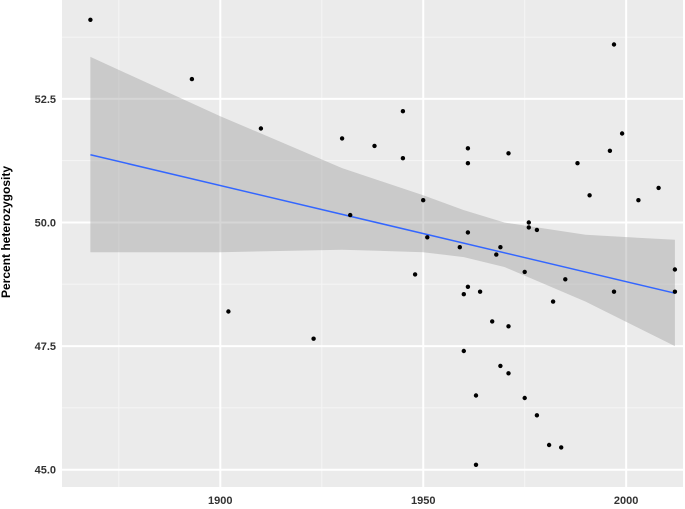  What do you see at coordinates (45, 471) in the screenshot?
I see `y-tick-label: 45.0` at bounding box center [45, 471].